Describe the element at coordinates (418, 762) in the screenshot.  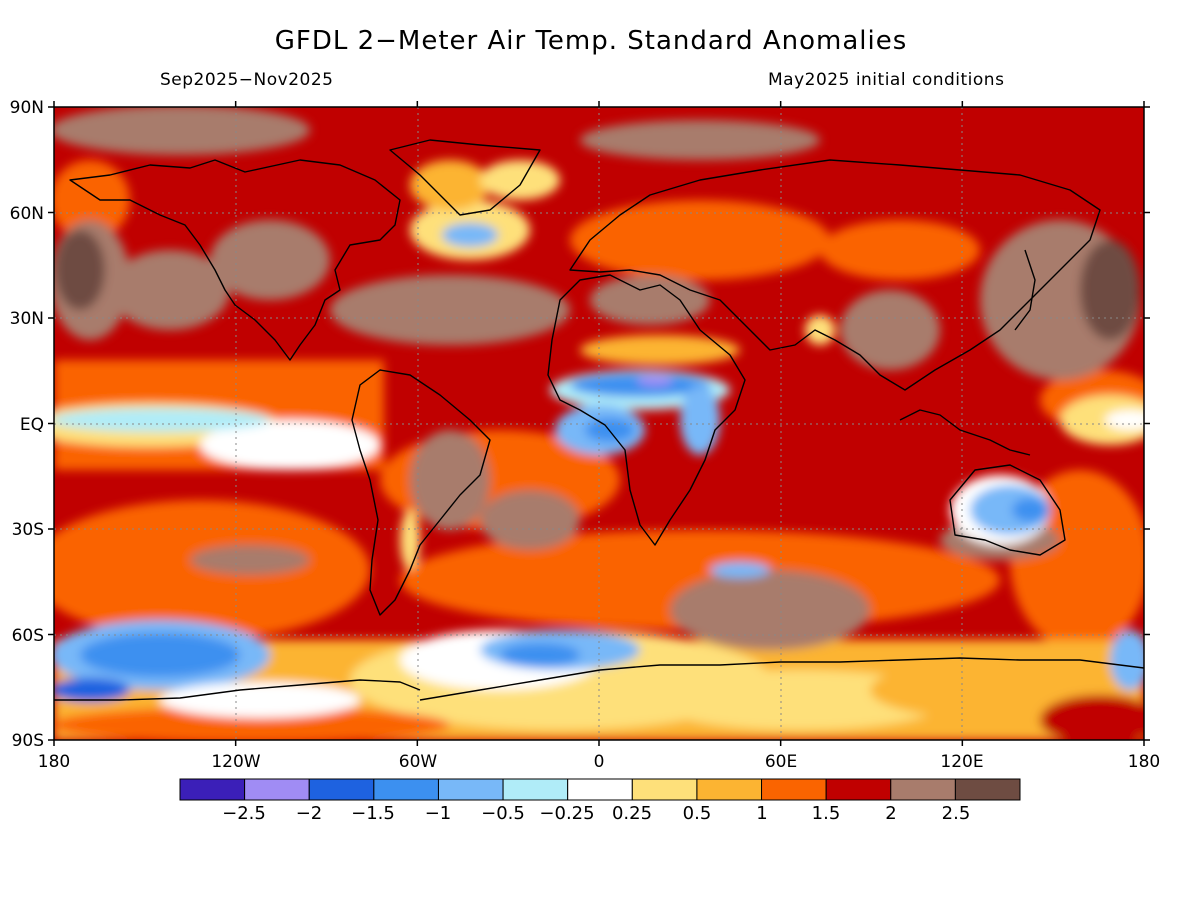
I see `lon-label: 60W` at that location.